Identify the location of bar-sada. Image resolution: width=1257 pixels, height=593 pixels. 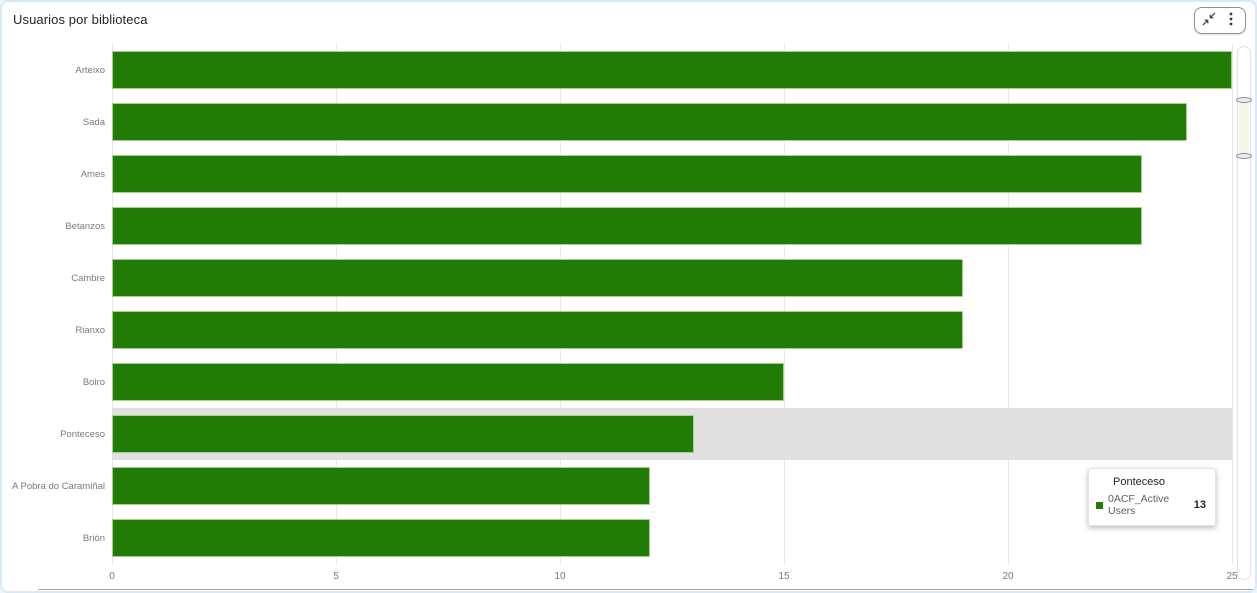
(650, 122).